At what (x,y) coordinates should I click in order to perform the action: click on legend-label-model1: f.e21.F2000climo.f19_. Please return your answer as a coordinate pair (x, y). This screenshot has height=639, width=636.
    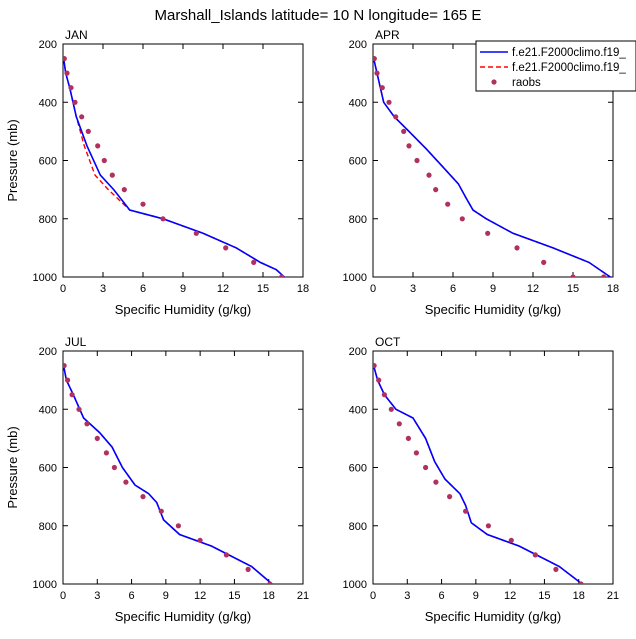
    Looking at the image, I should click on (569, 53).